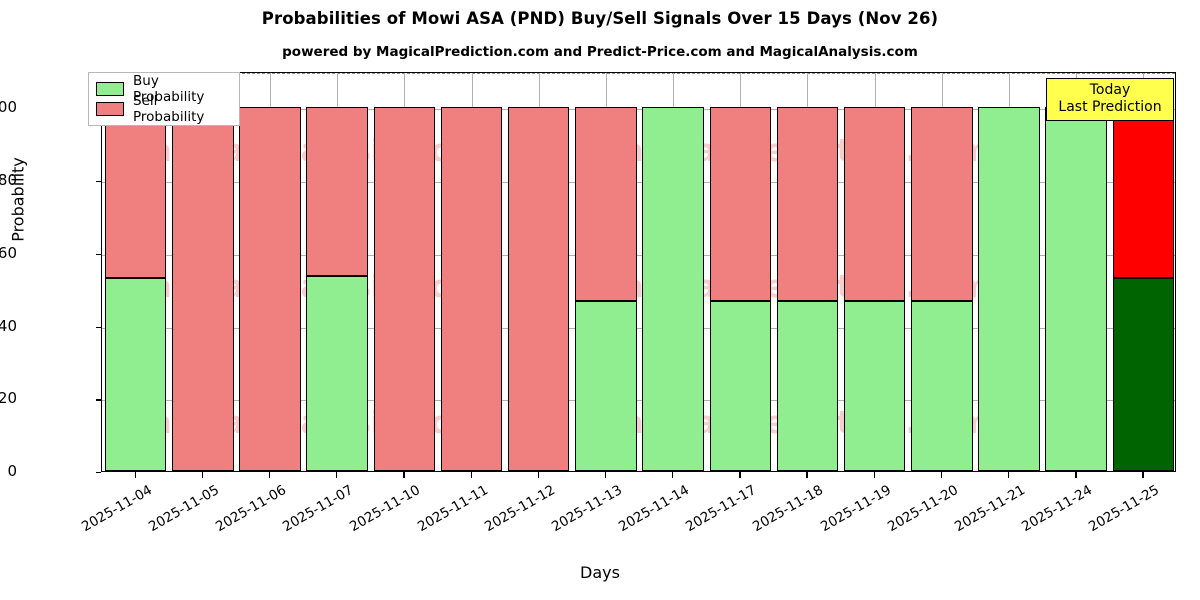 This screenshot has height=600, width=1200. I want to click on legend-item-buy: Buy Probability, so click(164, 89).